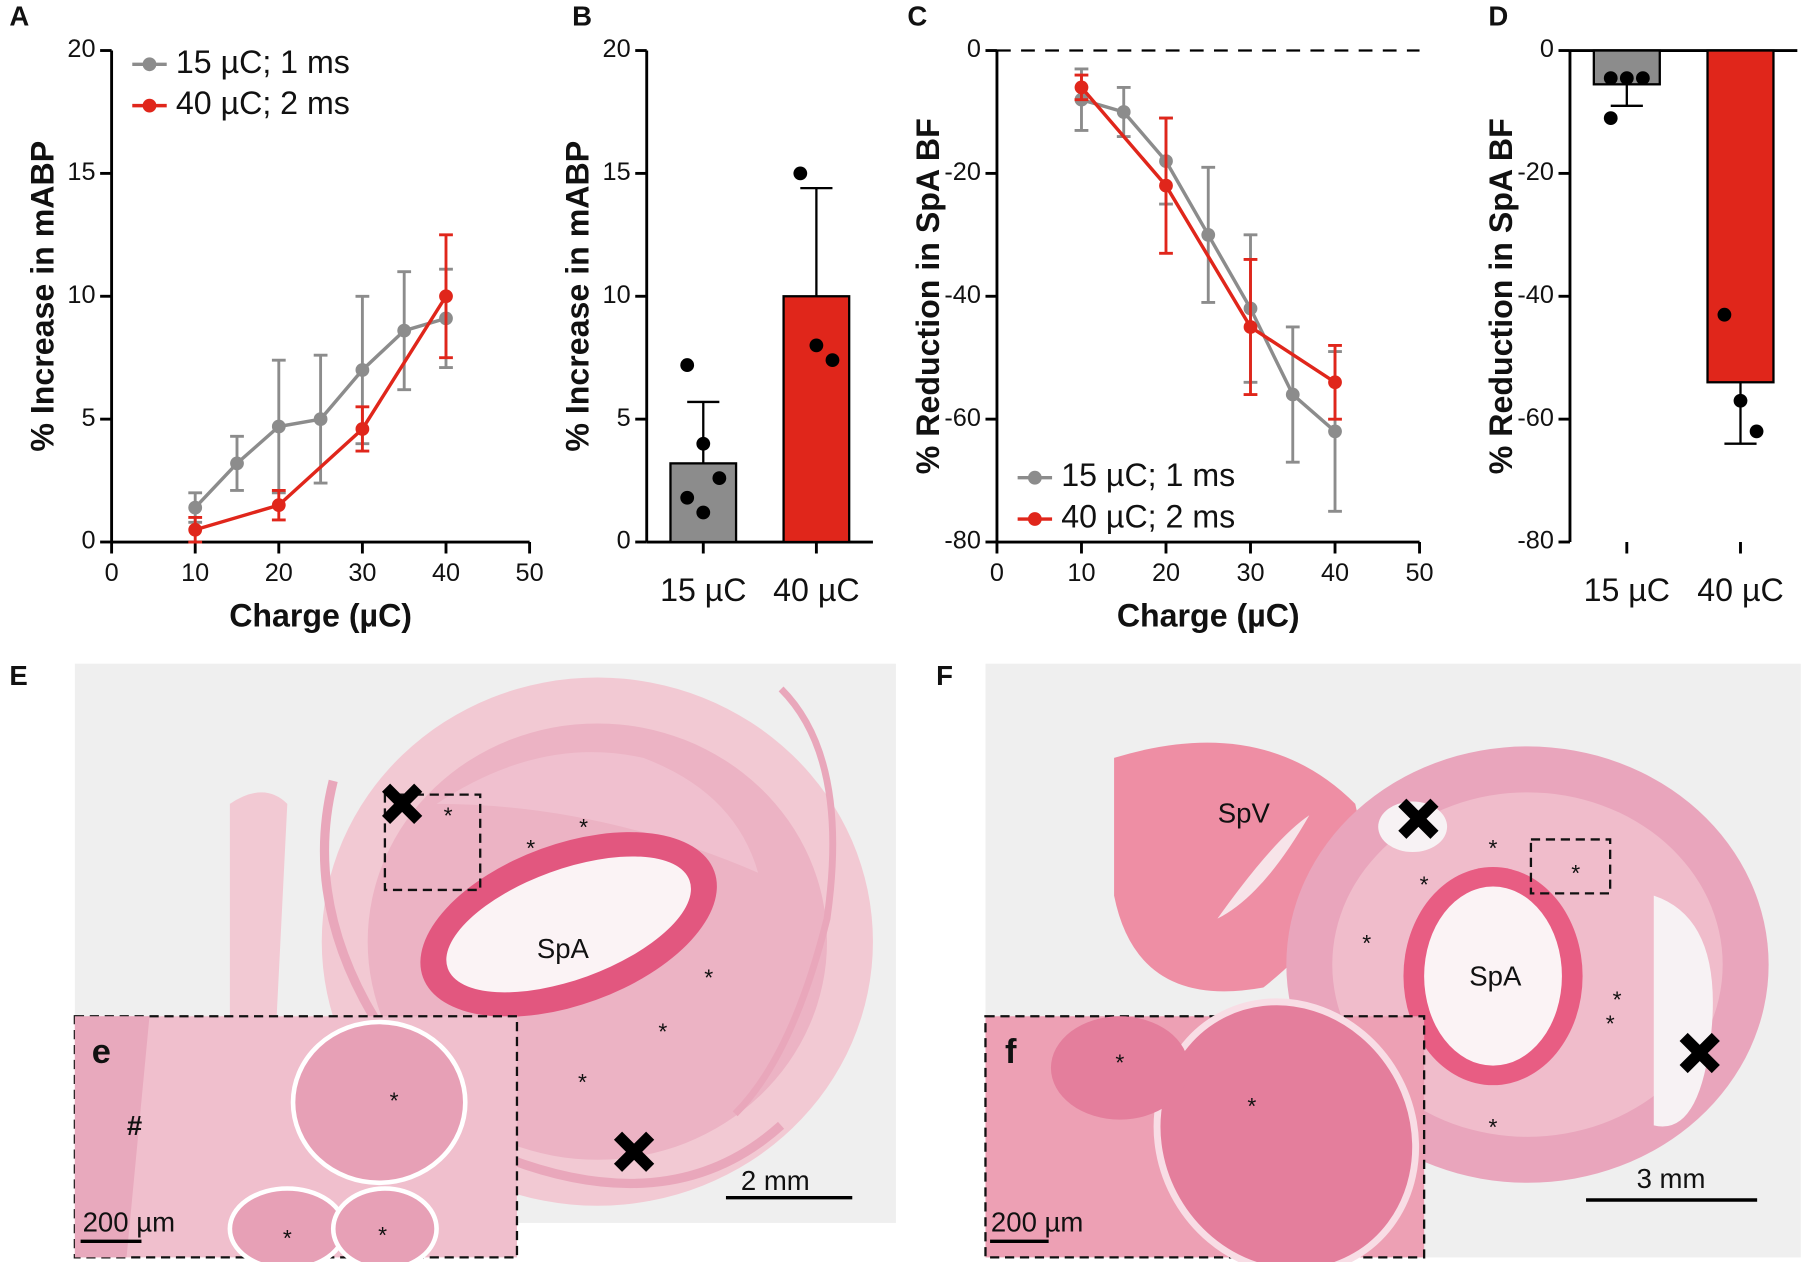 The width and height of the screenshot is (1801, 1262). What do you see at coordinates (582, 16) in the screenshot?
I see `panel-label: B` at bounding box center [582, 16].